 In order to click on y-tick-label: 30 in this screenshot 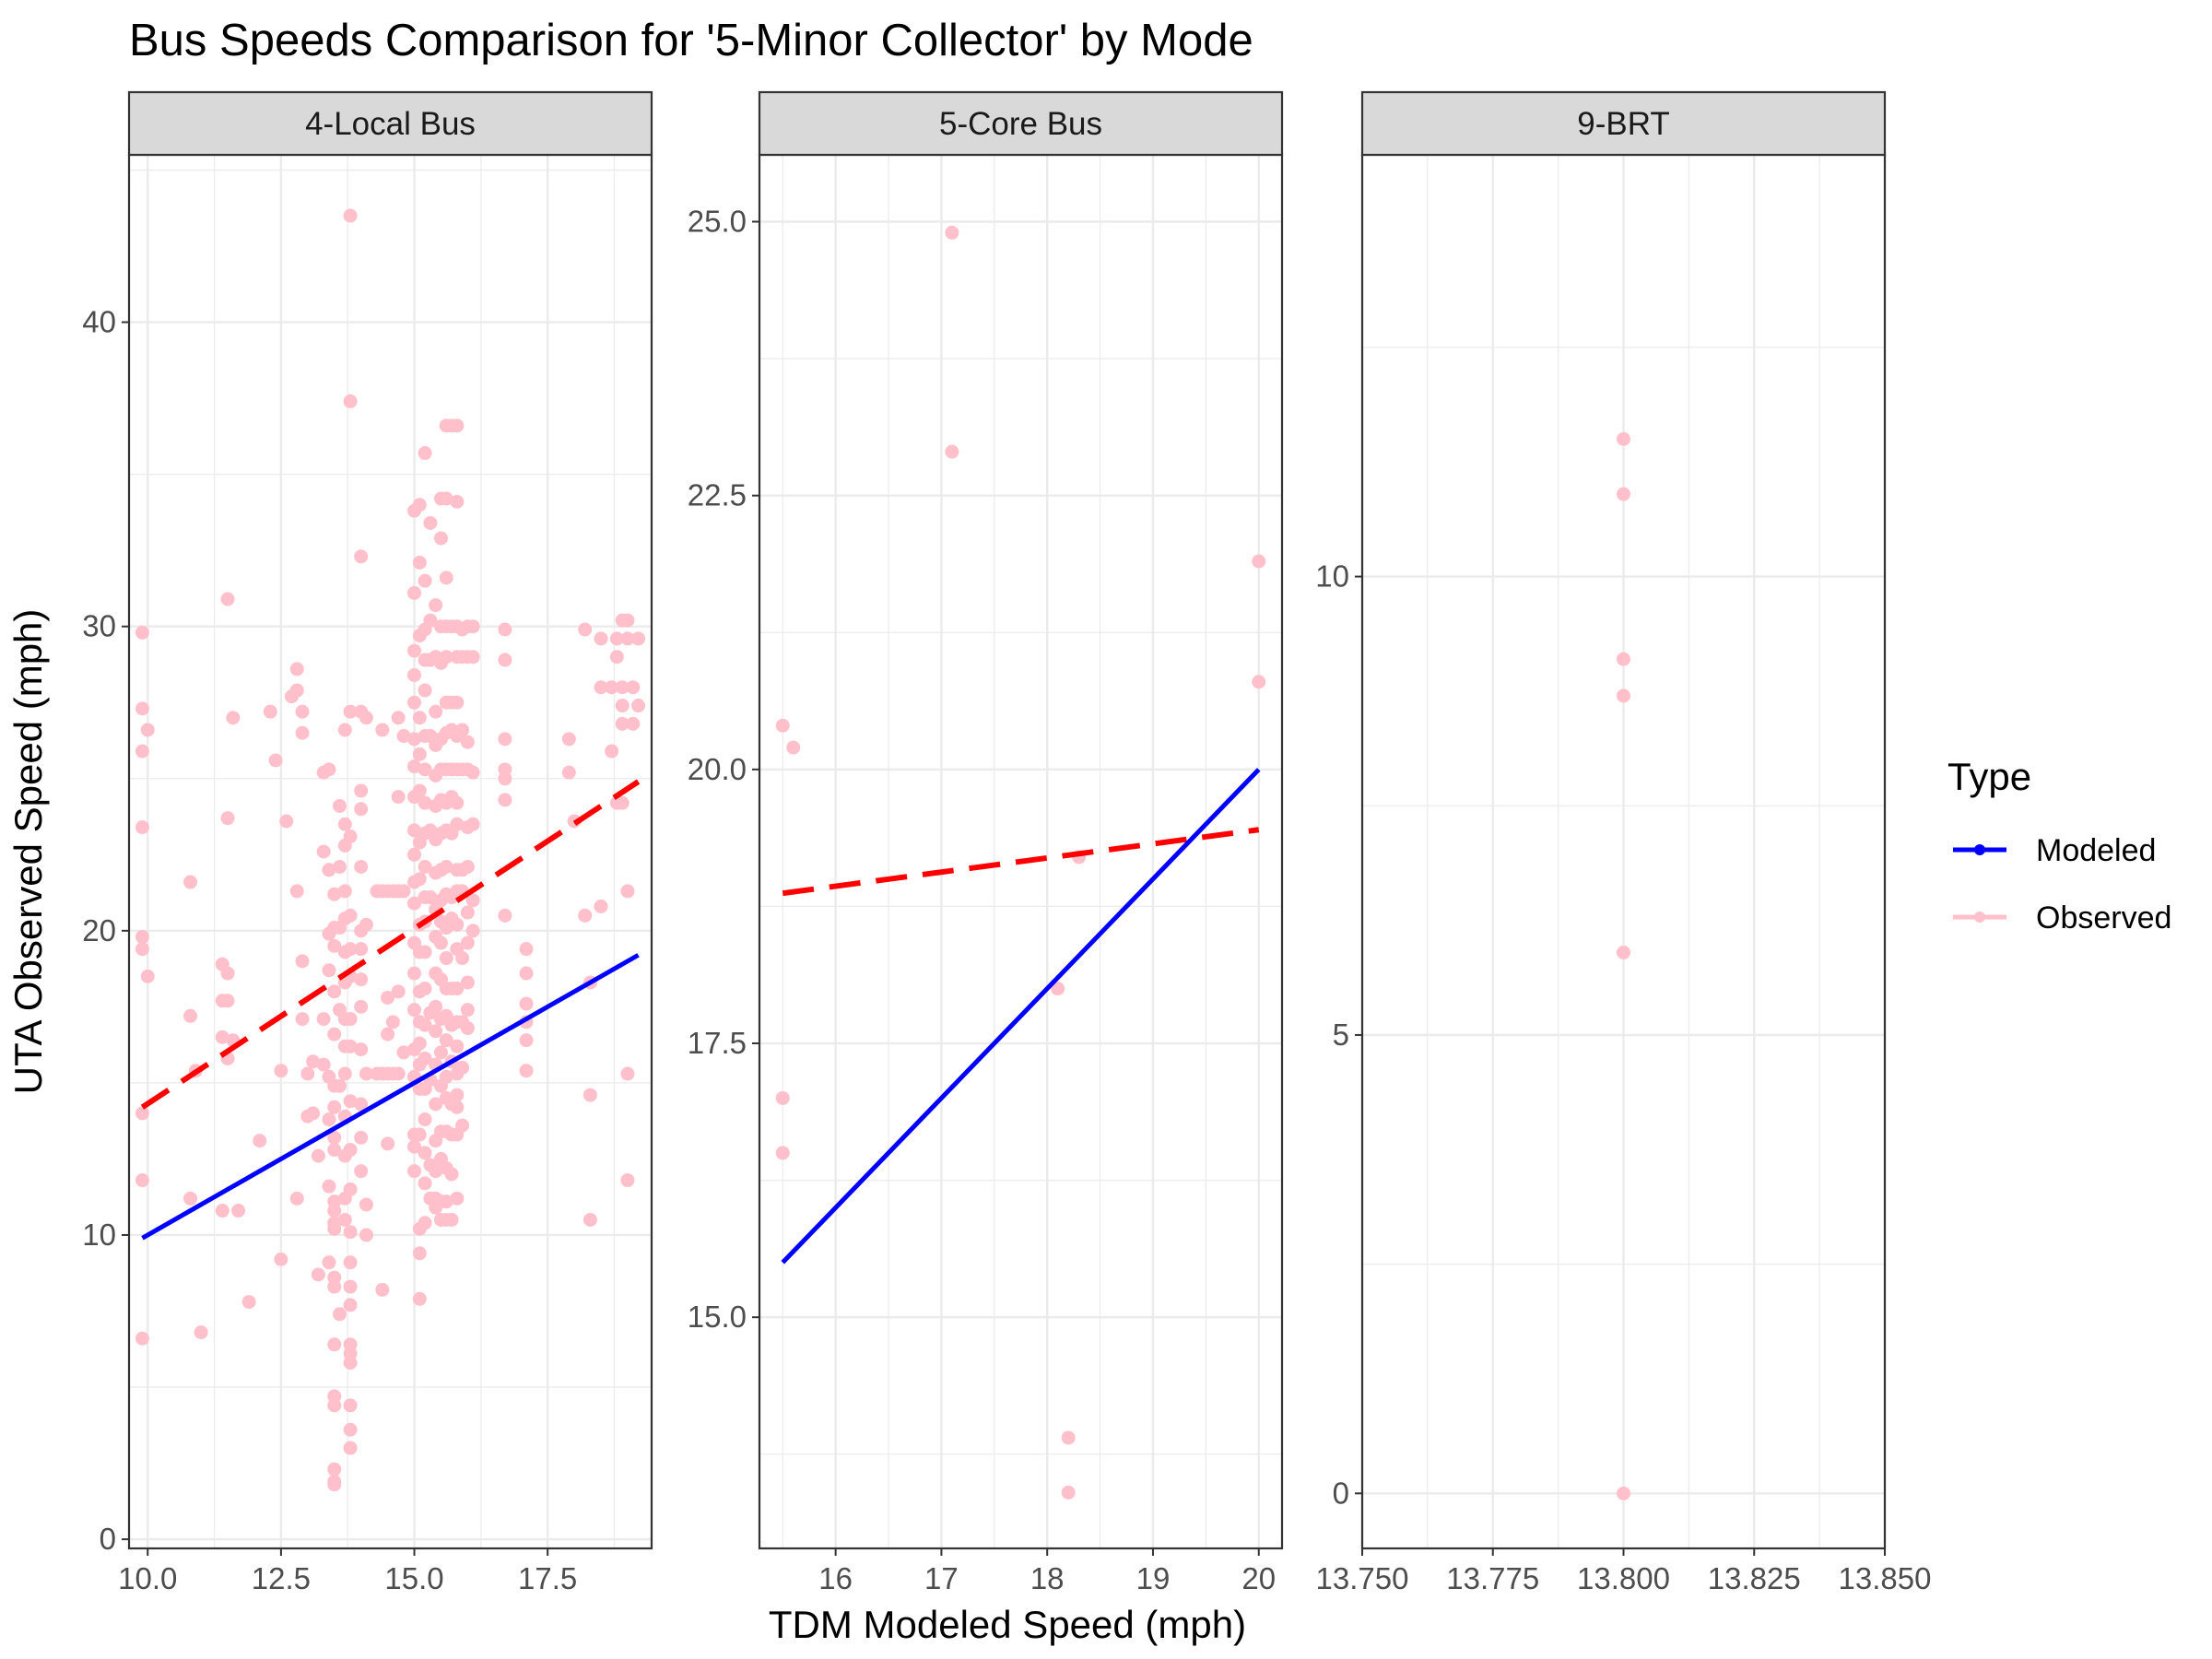, I will do `click(99, 626)`.